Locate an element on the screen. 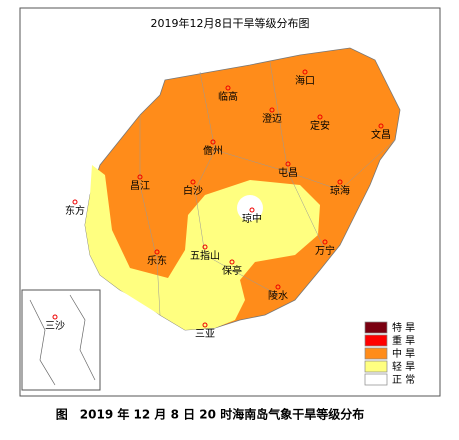 The image size is (459, 440). station-label: 澄迈 is located at coordinates (272, 118).